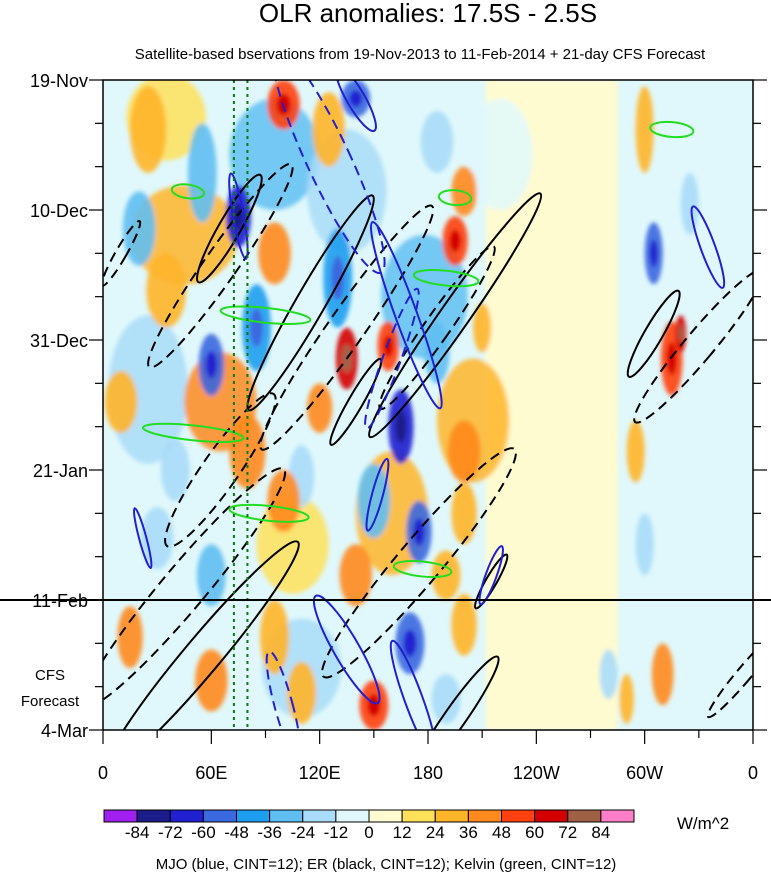 The width and height of the screenshot is (771, 878). I want to click on y-tick-label: 19-Nov, so click(59, 81).